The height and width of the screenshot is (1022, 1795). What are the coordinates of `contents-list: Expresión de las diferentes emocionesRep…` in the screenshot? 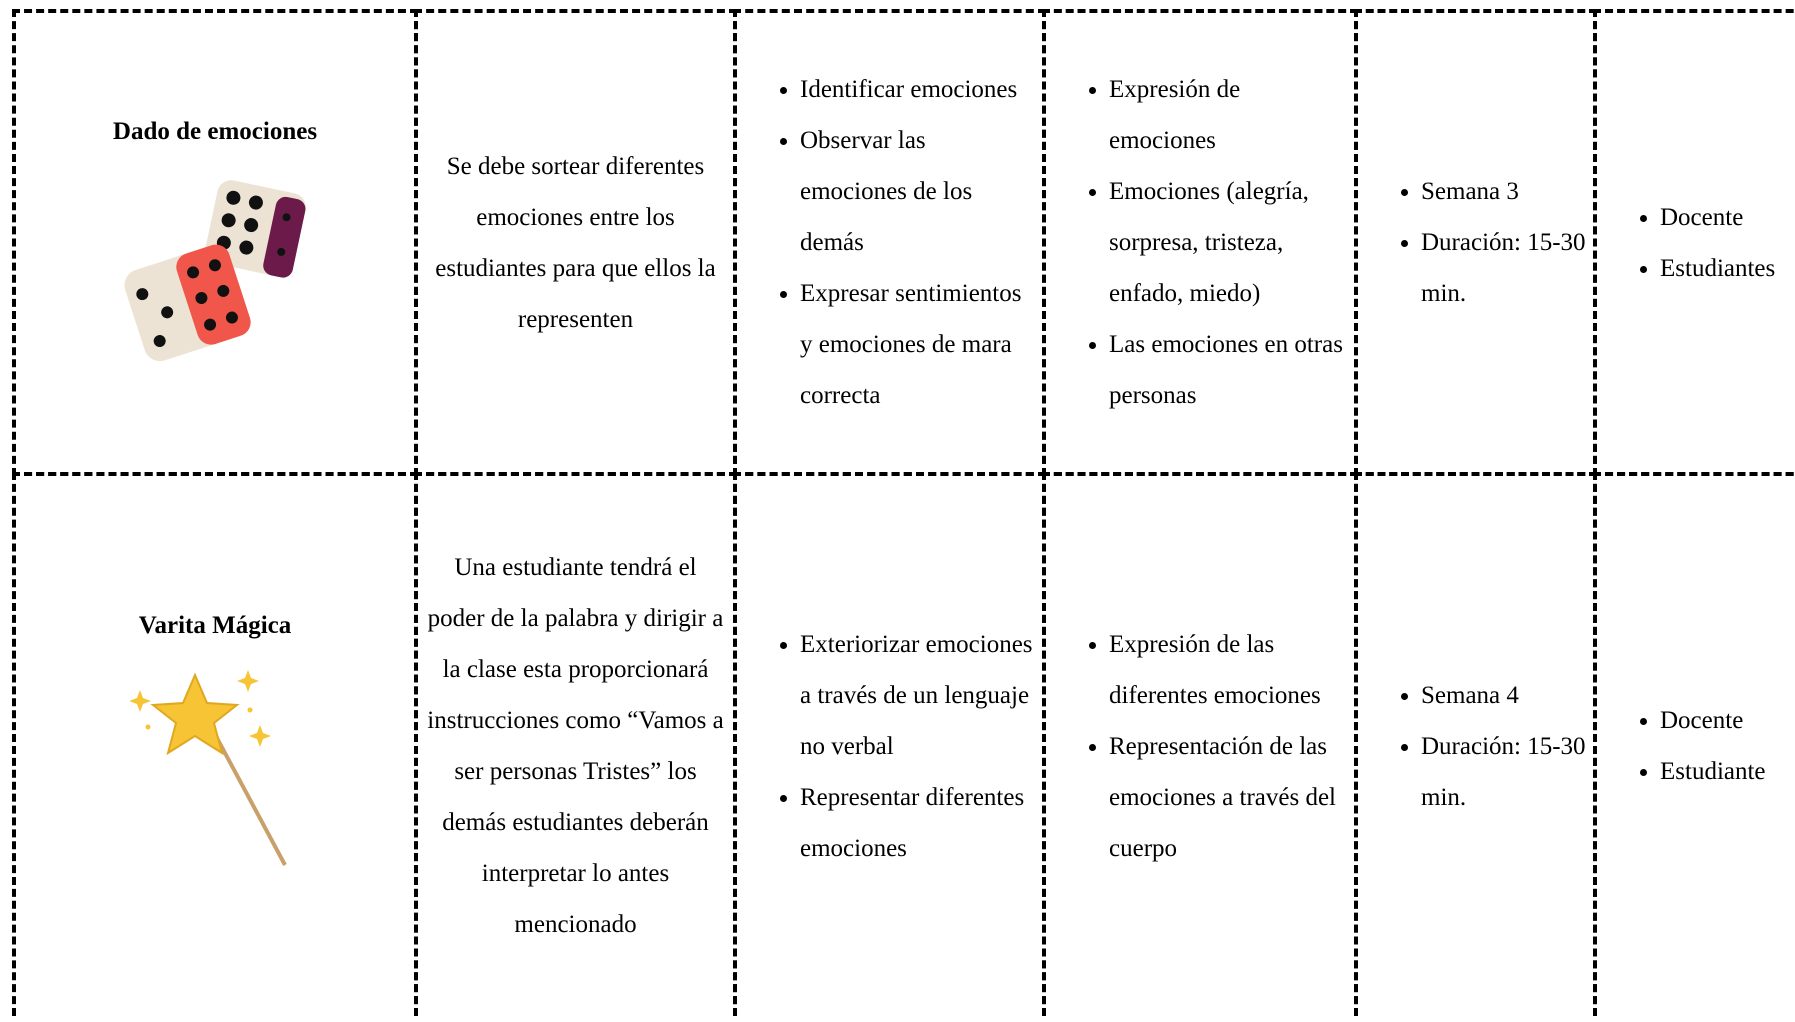 It's located at (1200, 746).